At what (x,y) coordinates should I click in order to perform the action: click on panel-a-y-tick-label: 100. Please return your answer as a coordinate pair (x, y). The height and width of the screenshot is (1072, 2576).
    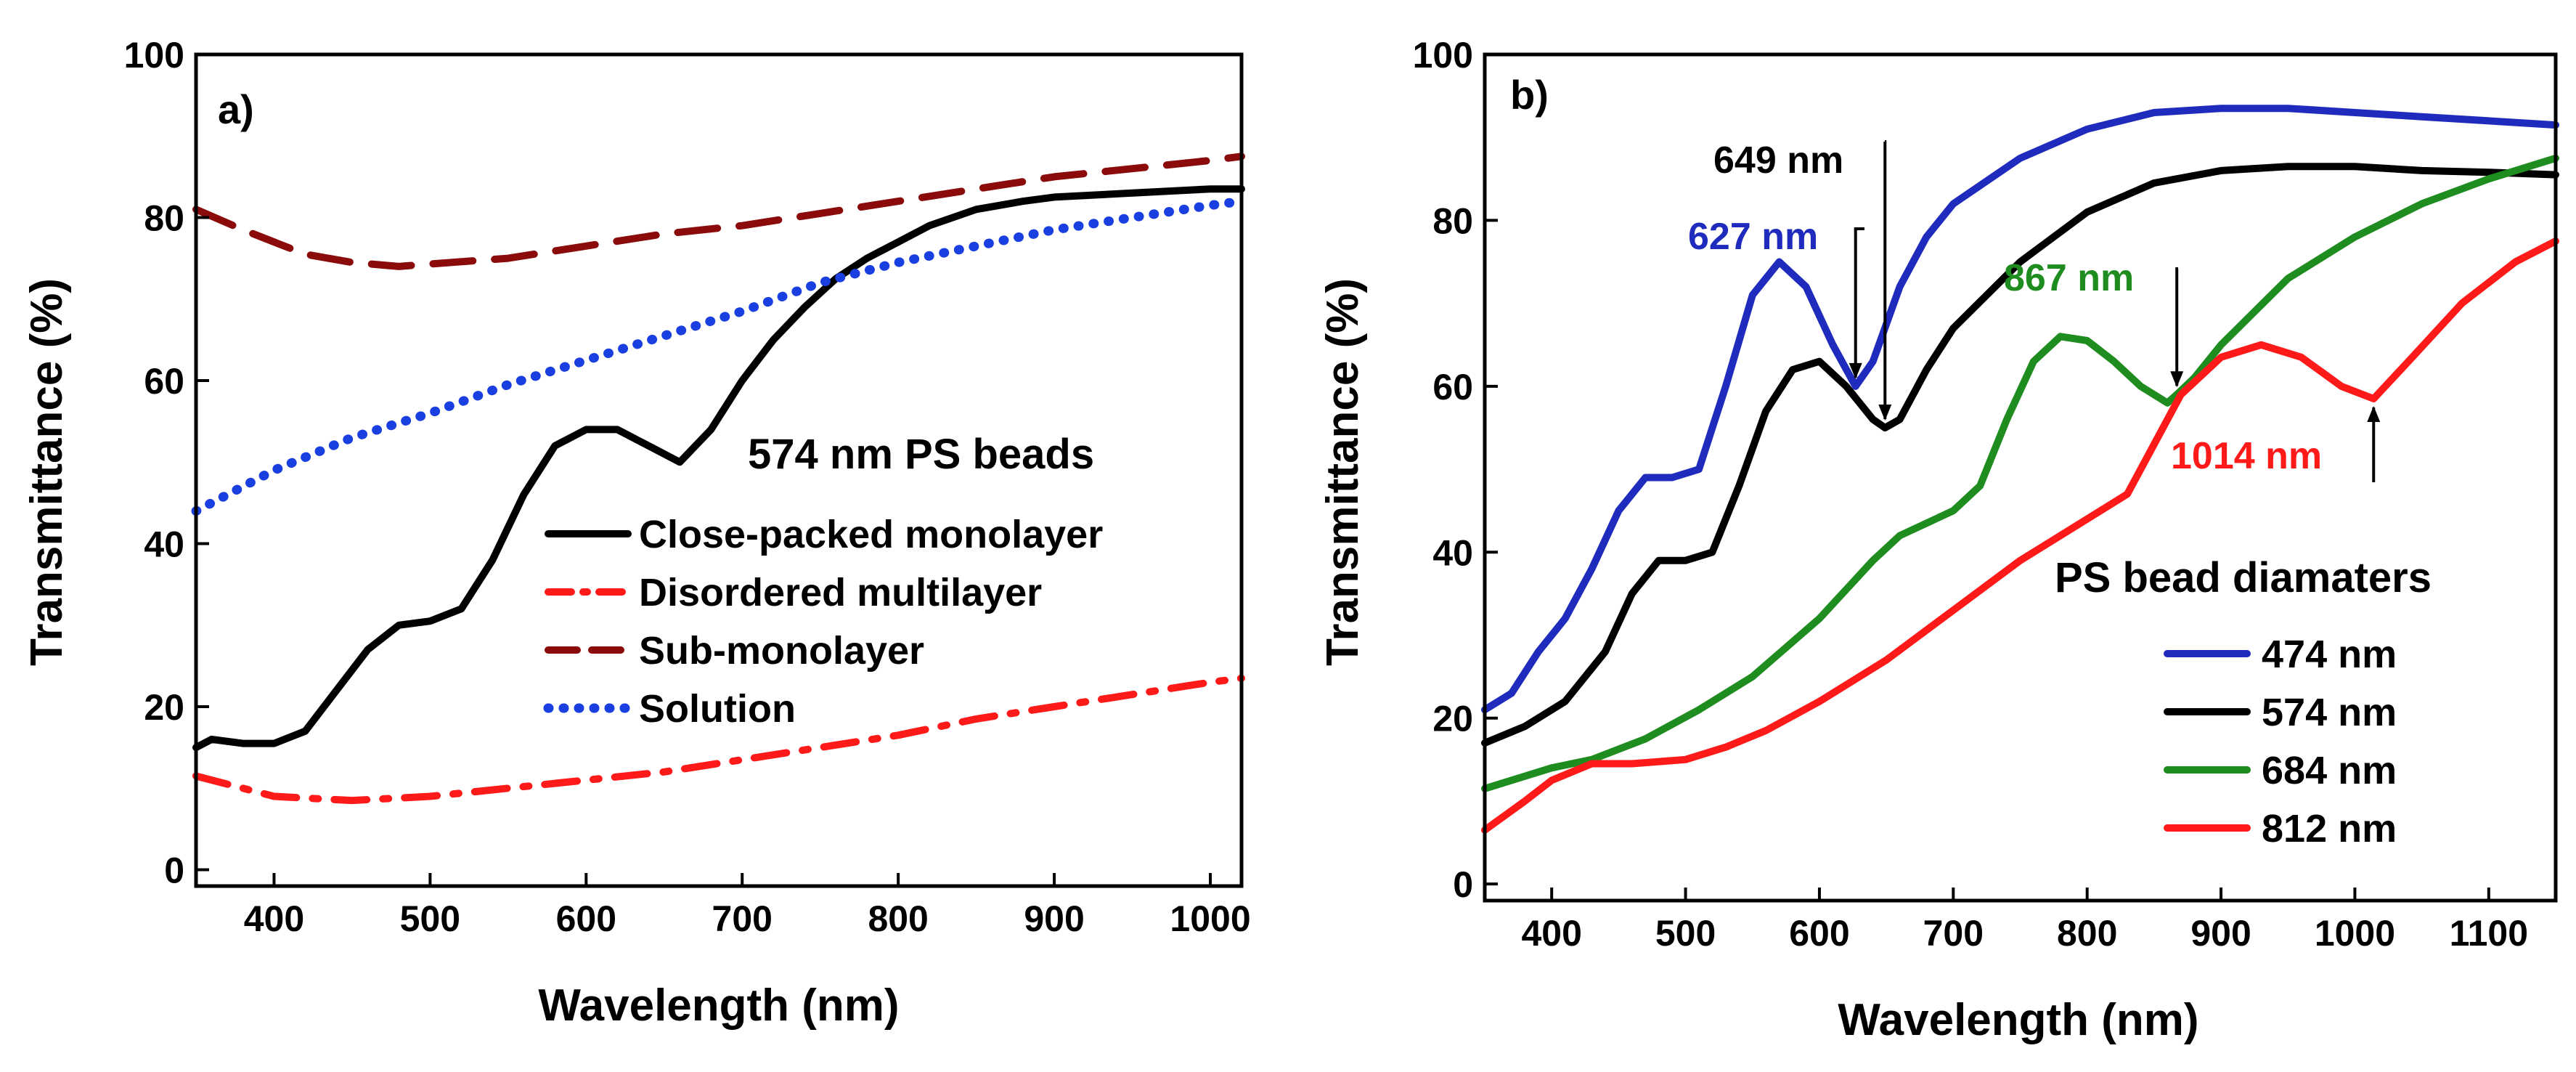
    Looking at the image, I should click on (154, 55).